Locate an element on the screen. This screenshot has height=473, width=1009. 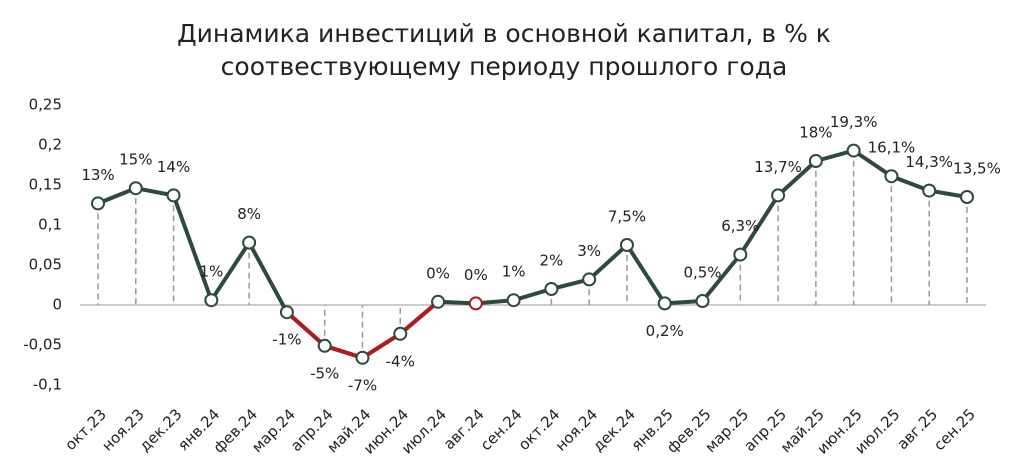
data-label: 19,3% is located at coordinates (854, 122).